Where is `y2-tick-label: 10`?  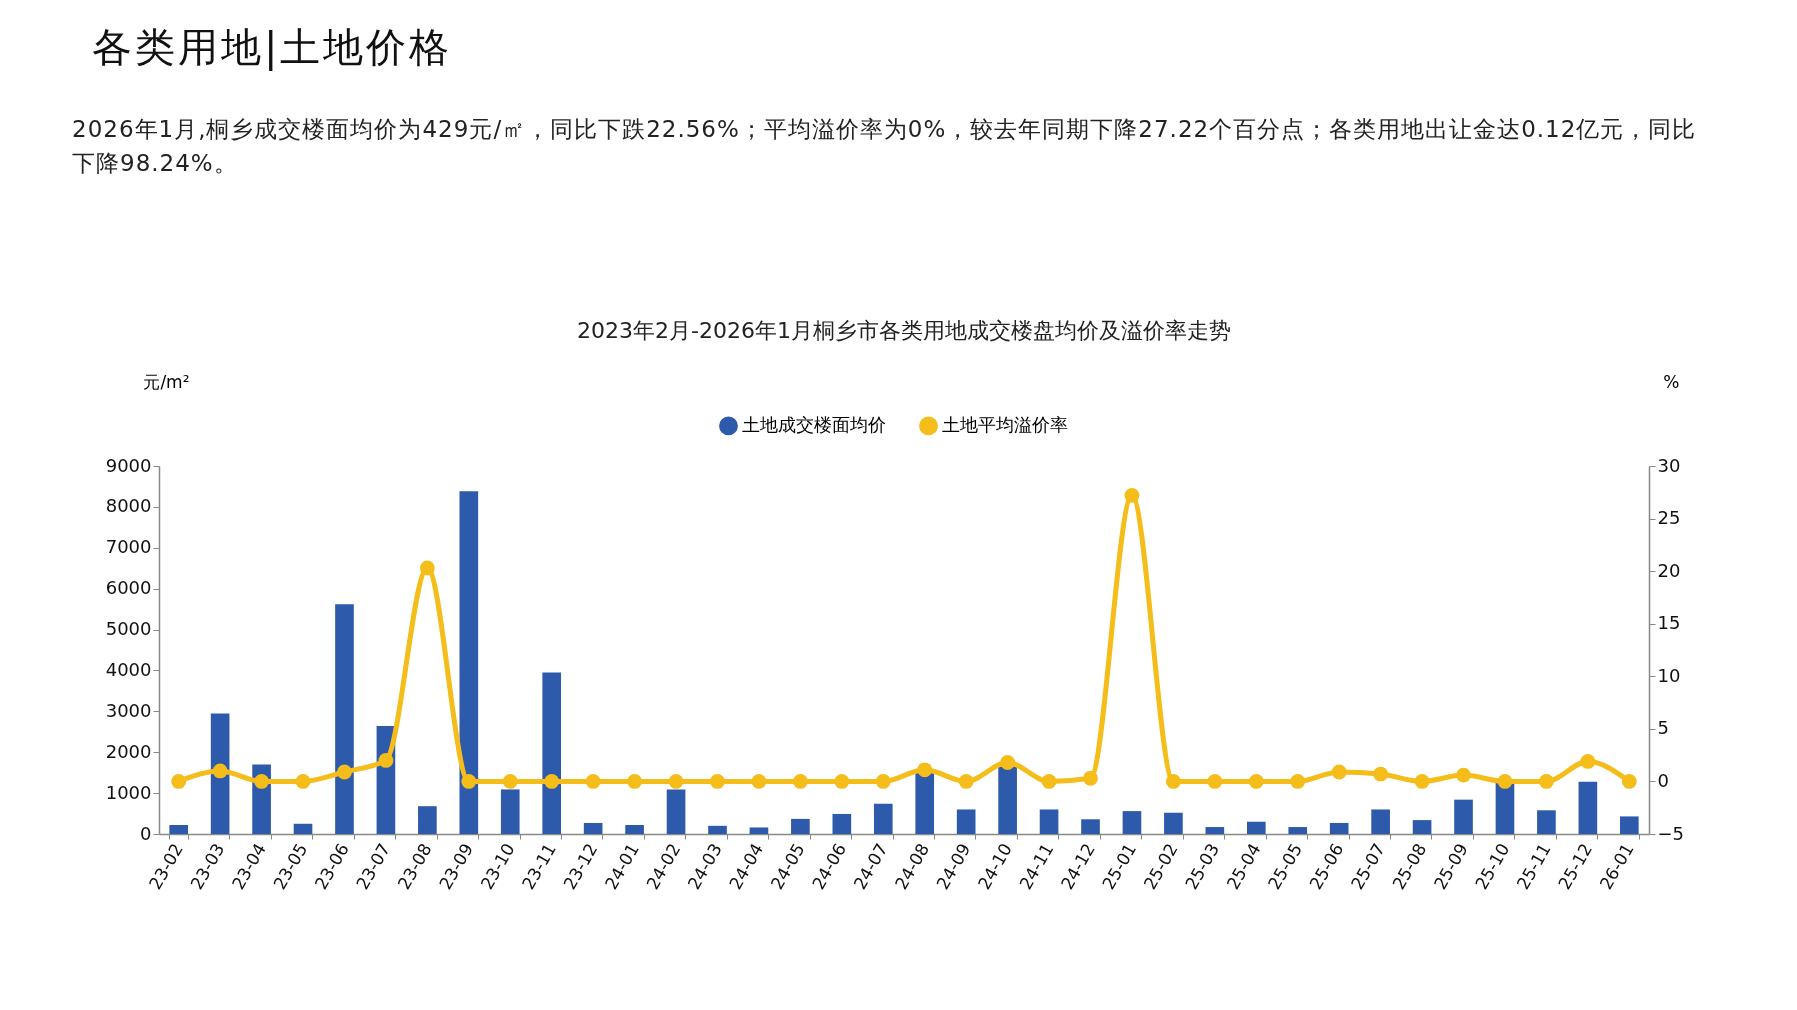 y2-tick-label: 10 is located at coordinates (1669, 675).